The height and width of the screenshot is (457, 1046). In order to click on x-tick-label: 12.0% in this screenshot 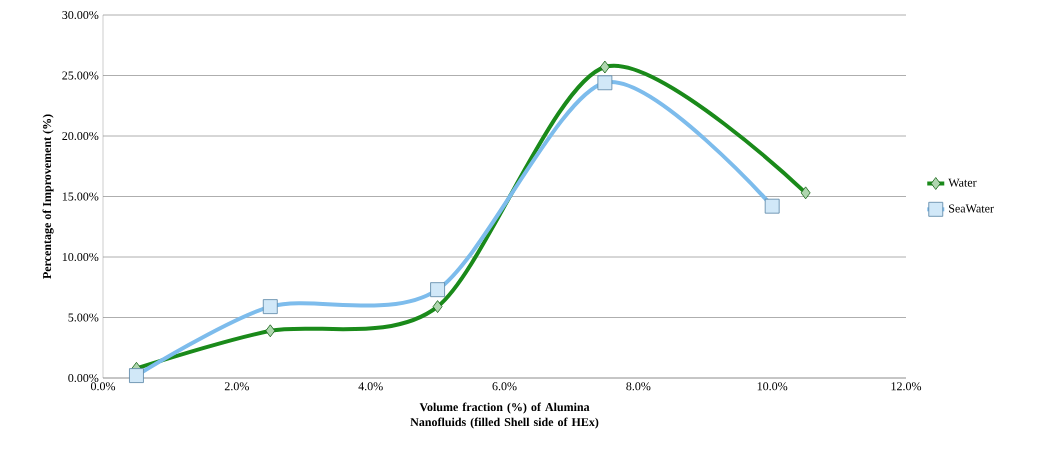, I will do `click(906, 386)`.